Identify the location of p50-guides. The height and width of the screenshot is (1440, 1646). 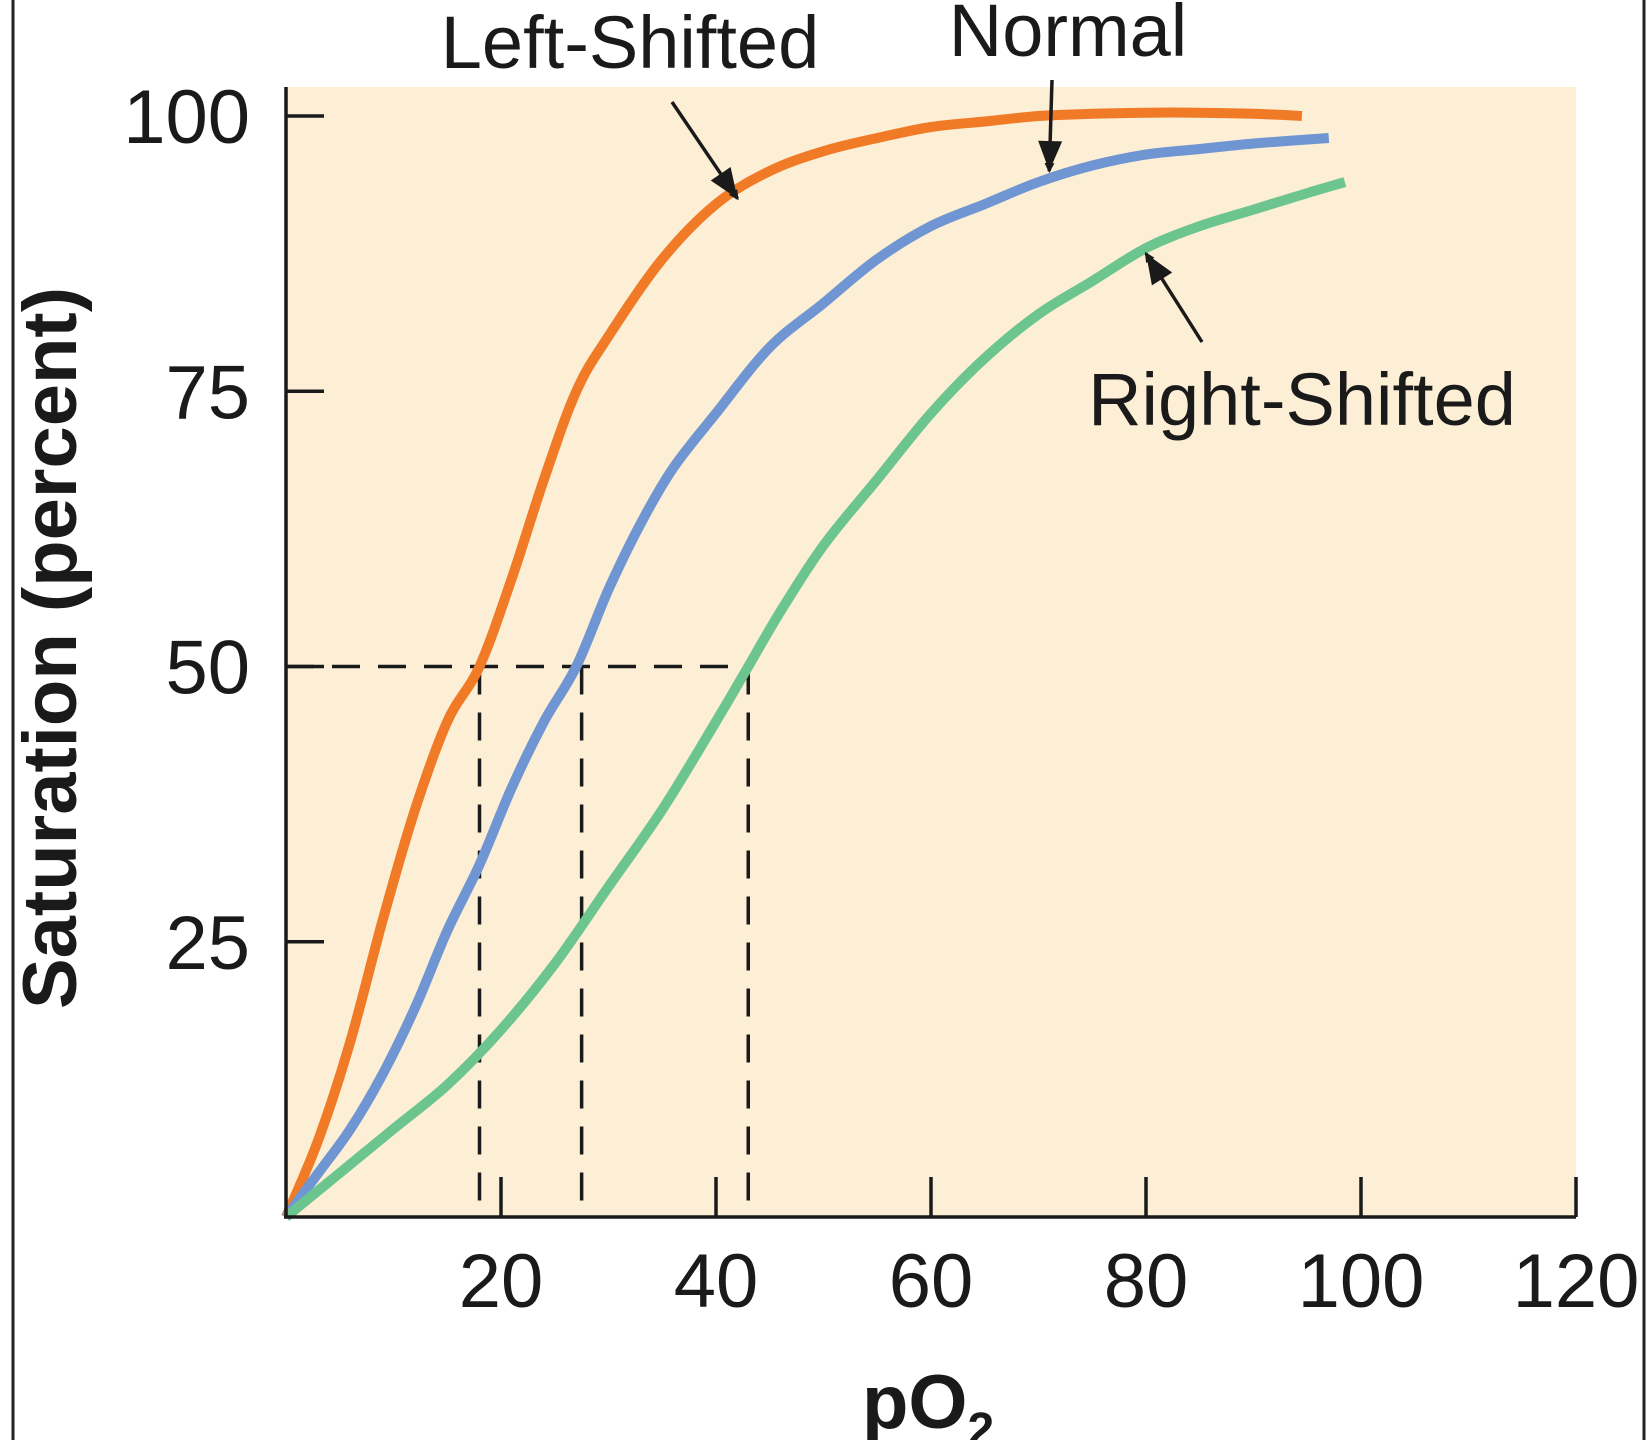
(518, 940).